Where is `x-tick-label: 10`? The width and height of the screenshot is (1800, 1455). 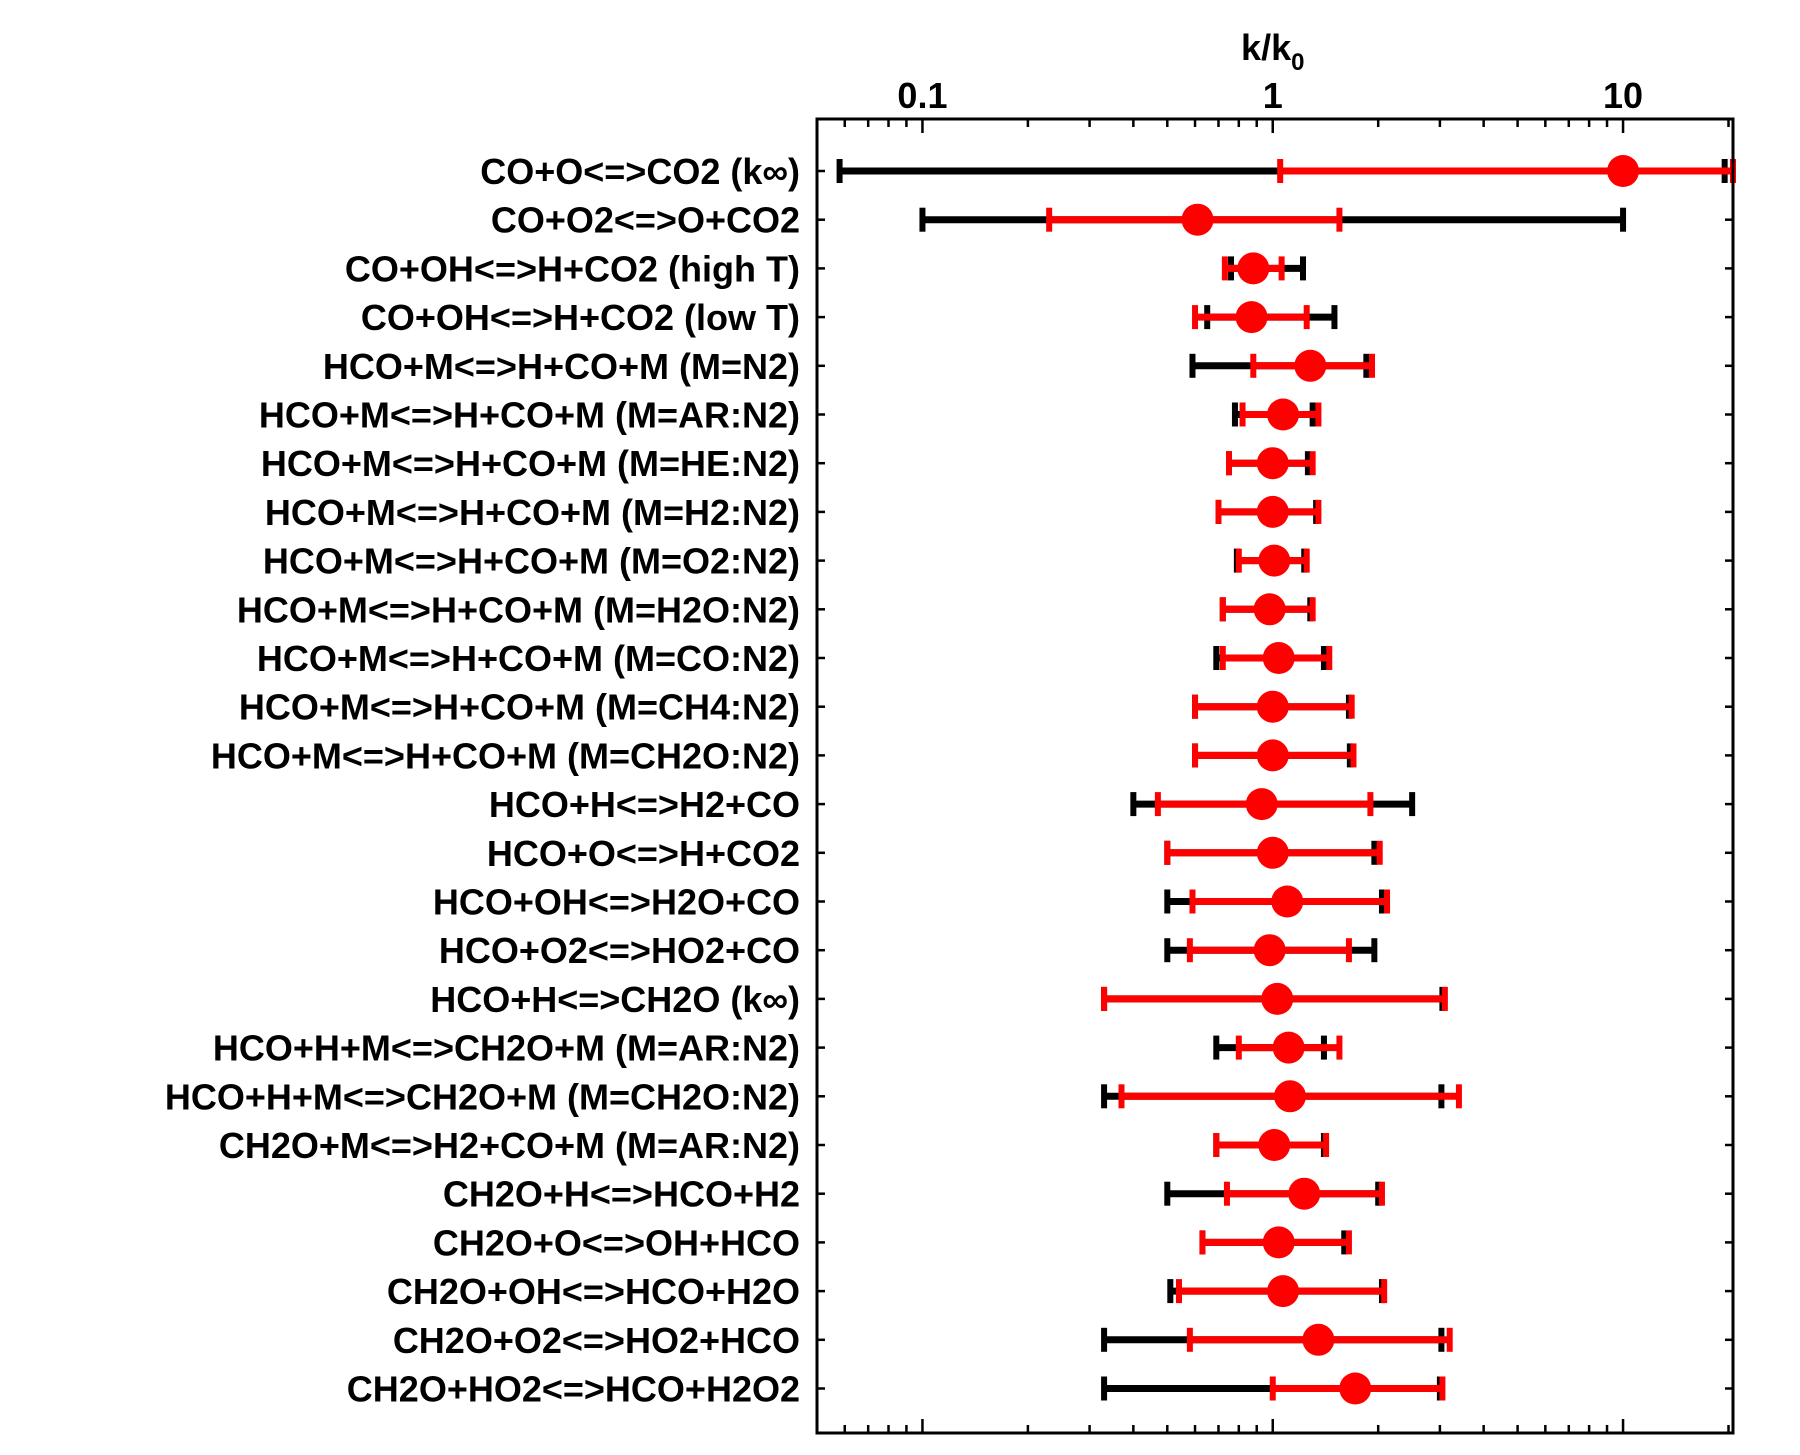
x-tick-label: 10 is located at coordinates (1623, 95).